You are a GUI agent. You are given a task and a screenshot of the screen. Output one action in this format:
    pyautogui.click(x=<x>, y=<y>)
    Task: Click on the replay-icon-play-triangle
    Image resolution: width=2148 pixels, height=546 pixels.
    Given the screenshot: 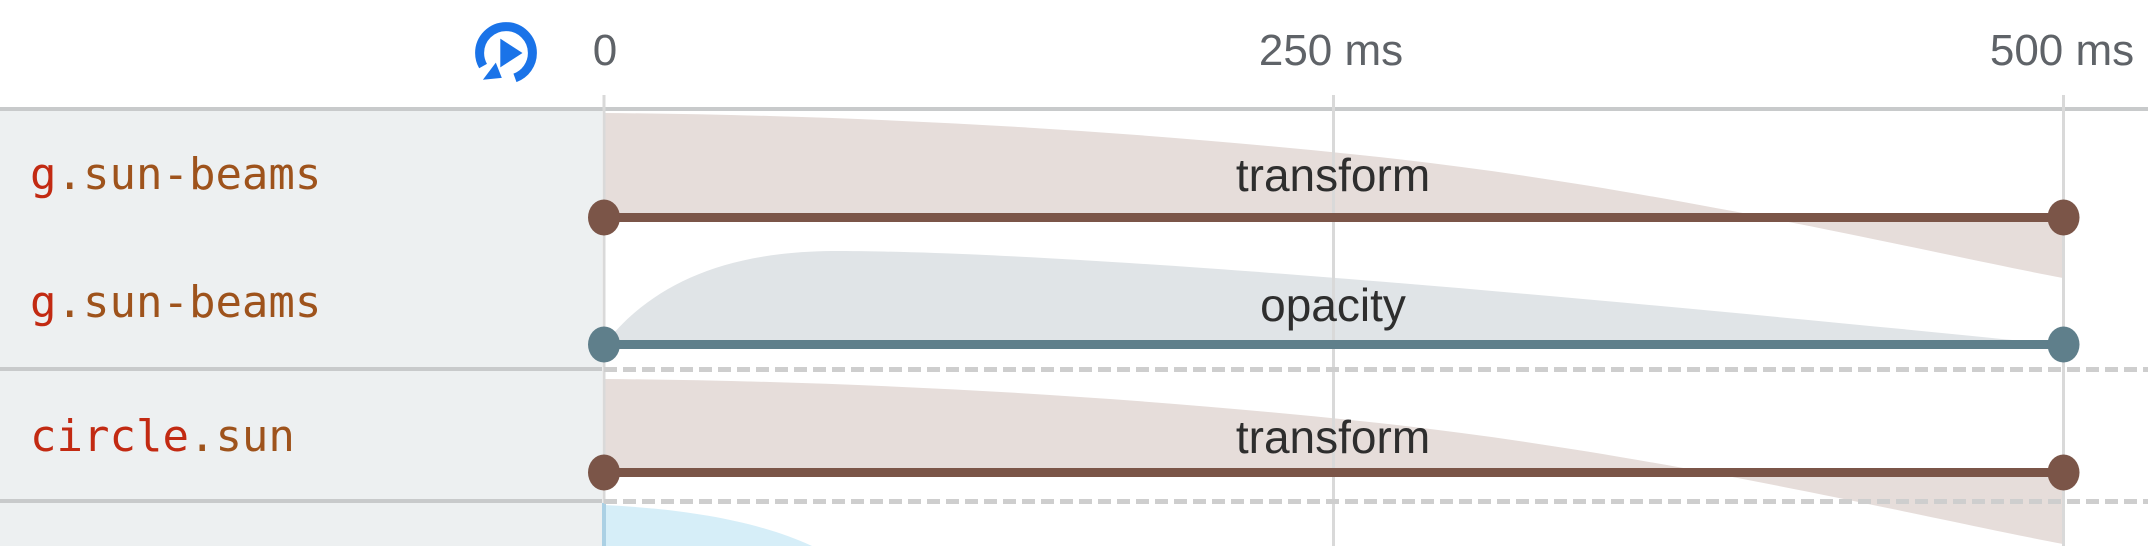 What is the action you would take?
    pyautogui.click(x=511, y=53)
    